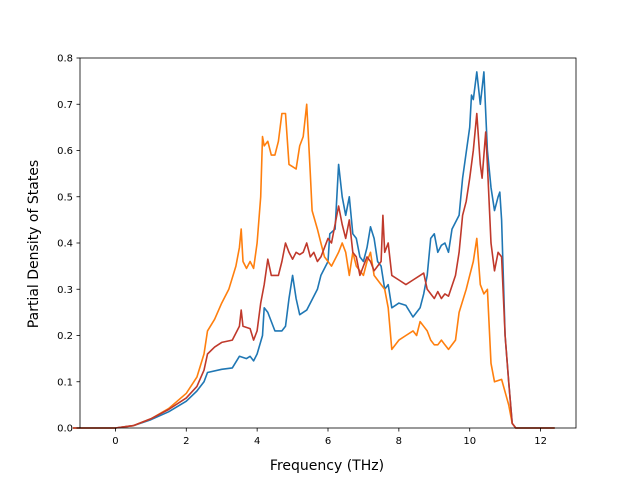 The width and height of the screenshot is (640, 480). I want to click on y-tick-label: 0.2, so click(65, 336).